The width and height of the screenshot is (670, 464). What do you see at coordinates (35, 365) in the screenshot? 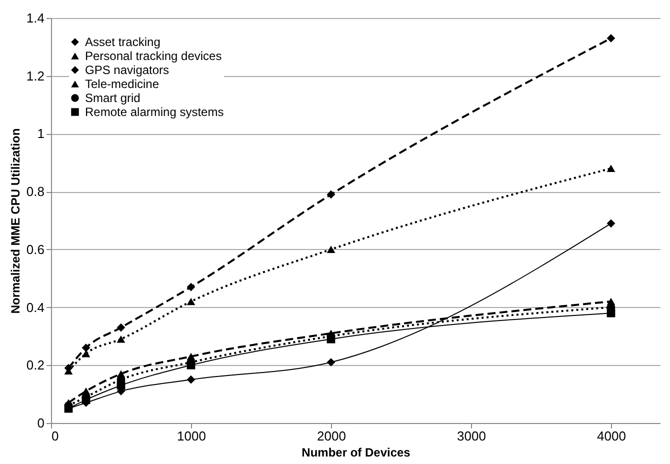
I see `y-tick-label: 0.2` at bounding box center [35, 365].